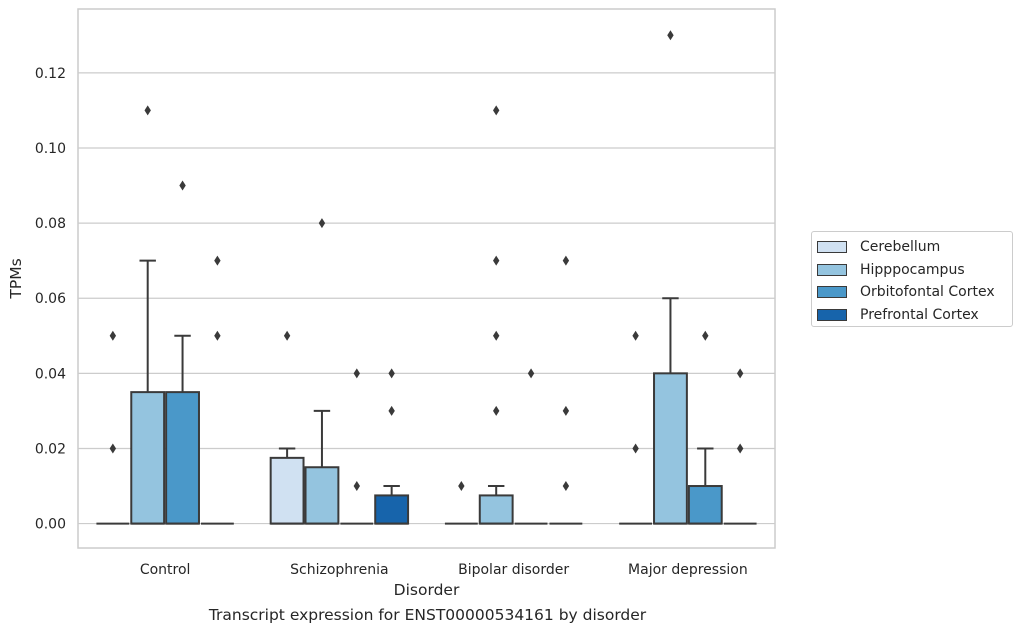 The image size is (1023, 634). Describe the element at coordinates (900, 247) in the screenshot. I see `legend-label: Cerebellum` at that location.